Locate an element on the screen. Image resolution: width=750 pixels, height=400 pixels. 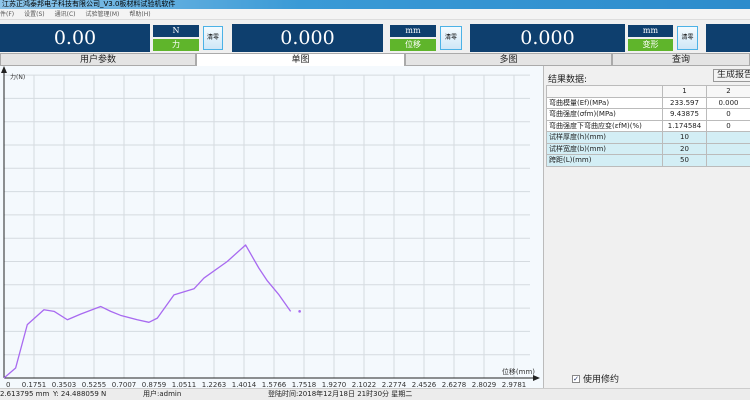
force-unit: N is located at coordinates (176, 31).